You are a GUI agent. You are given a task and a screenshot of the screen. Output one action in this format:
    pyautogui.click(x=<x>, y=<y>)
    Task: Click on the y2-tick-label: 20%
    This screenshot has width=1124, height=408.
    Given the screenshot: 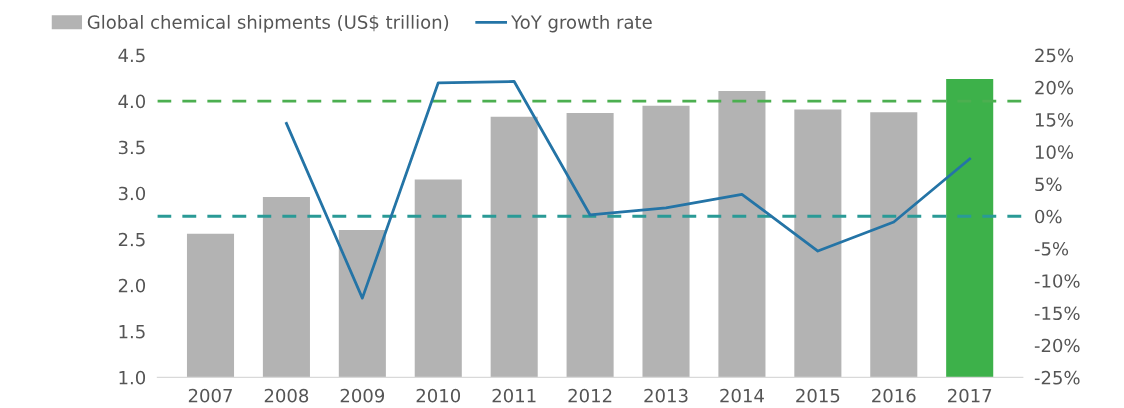 What is the action you would take?
    pyautogui.click(x=1054, y=87)
    